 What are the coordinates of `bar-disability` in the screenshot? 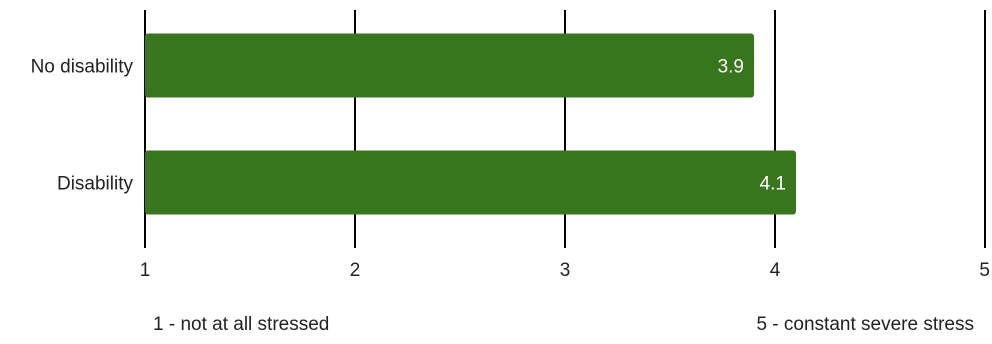 It's located at (470, 182).